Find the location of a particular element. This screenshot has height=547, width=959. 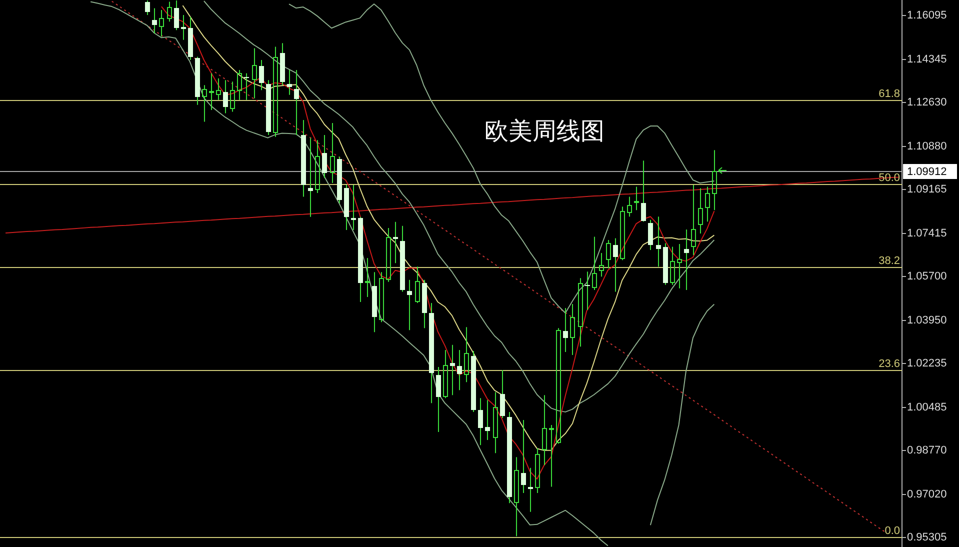

y-tick-label: 1.12630 is located at coordinates (927, 102).